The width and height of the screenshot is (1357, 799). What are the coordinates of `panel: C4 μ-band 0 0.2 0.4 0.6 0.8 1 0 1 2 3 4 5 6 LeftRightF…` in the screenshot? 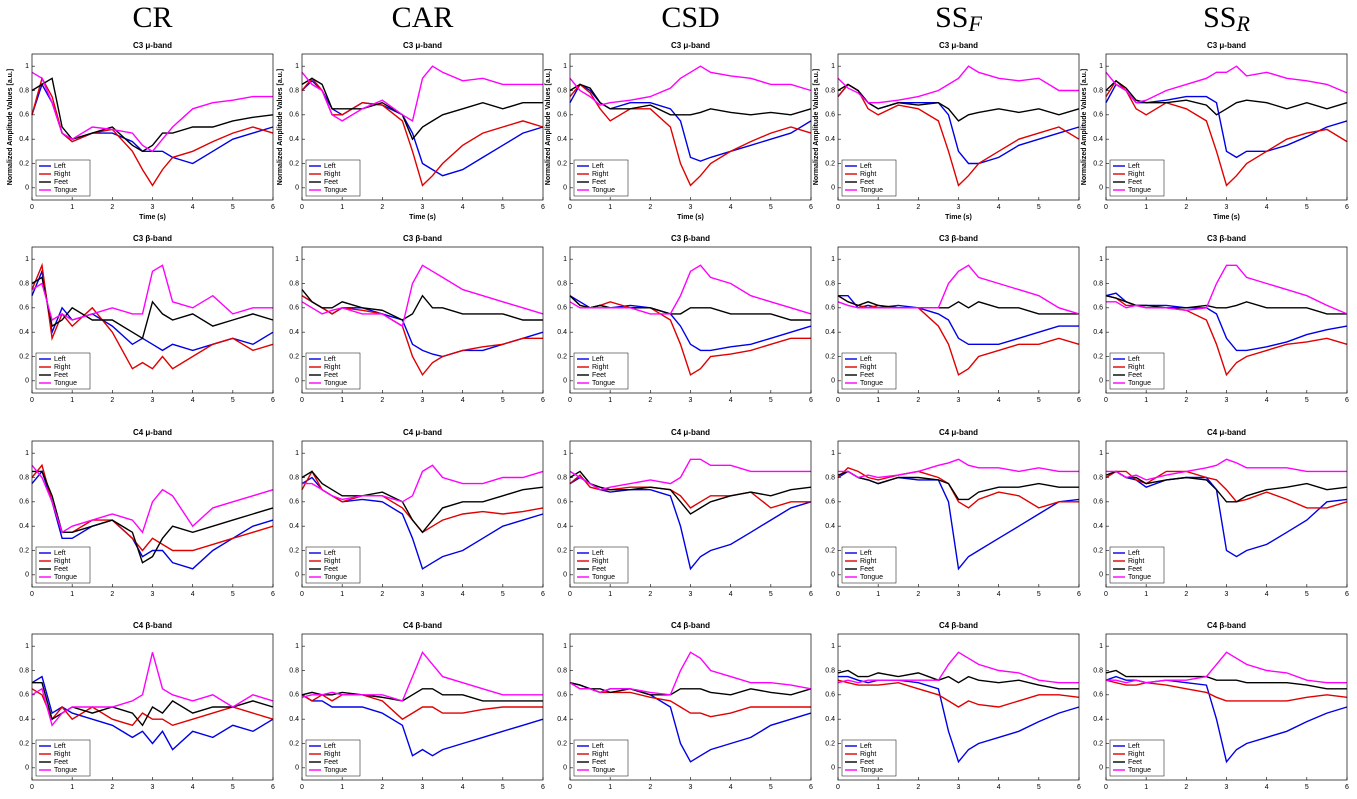 It's located at (953, 513).